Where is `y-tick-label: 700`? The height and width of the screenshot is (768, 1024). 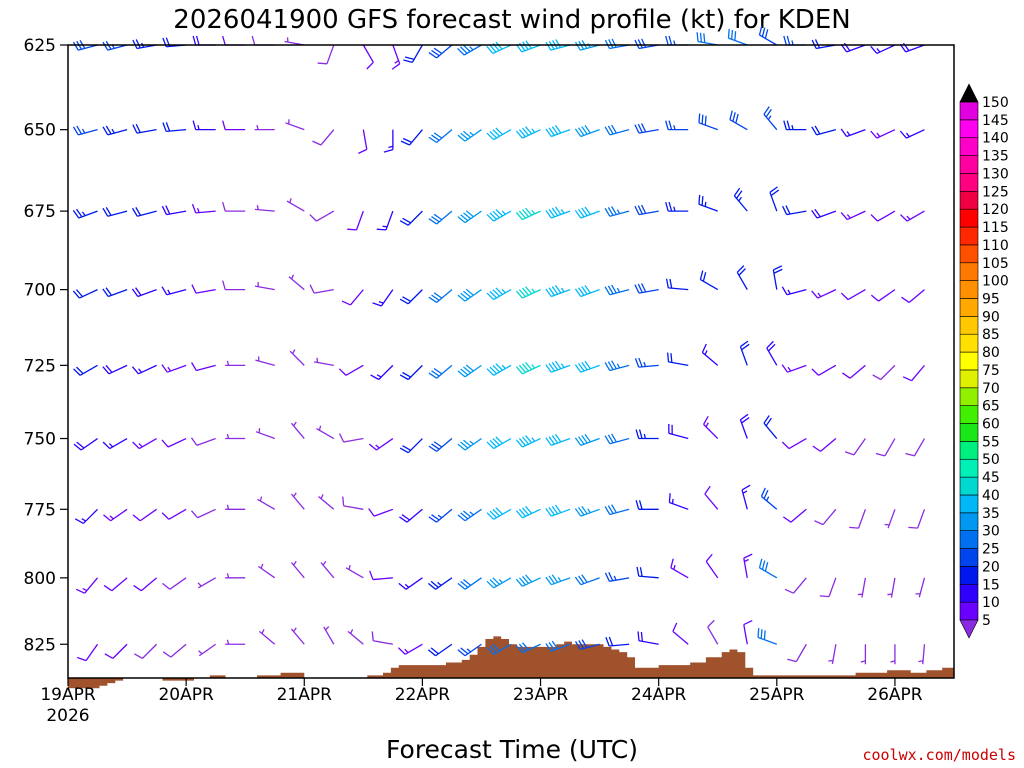 y-tick-label: 700 is located at coordinates (40, 291).